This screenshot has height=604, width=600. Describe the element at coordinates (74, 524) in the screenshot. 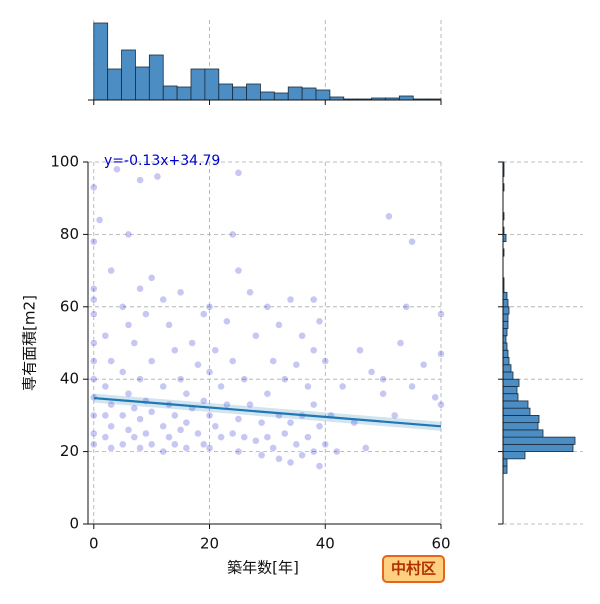

I see `y-tick-label: 0` at that location.